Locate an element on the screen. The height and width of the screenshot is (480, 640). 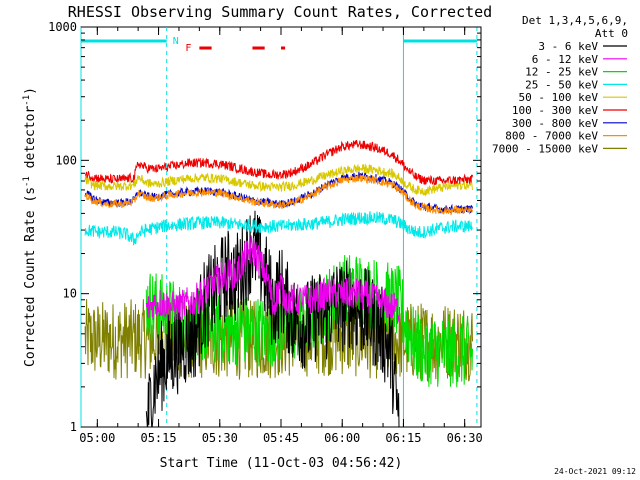
x-tick-label: 05:30 is located at coordinates (220, 438).